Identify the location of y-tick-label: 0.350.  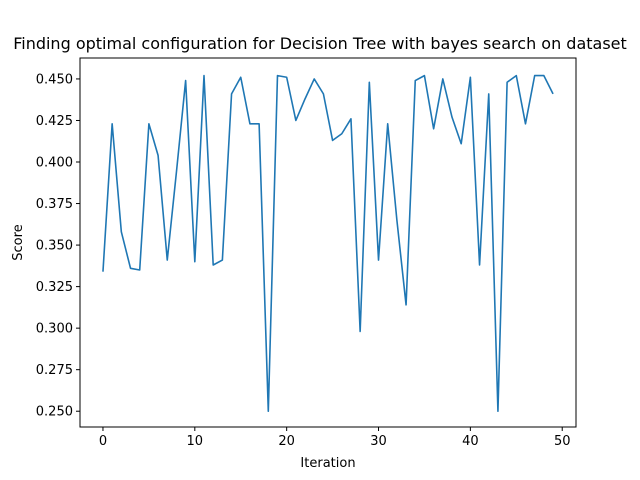
(54, 246).